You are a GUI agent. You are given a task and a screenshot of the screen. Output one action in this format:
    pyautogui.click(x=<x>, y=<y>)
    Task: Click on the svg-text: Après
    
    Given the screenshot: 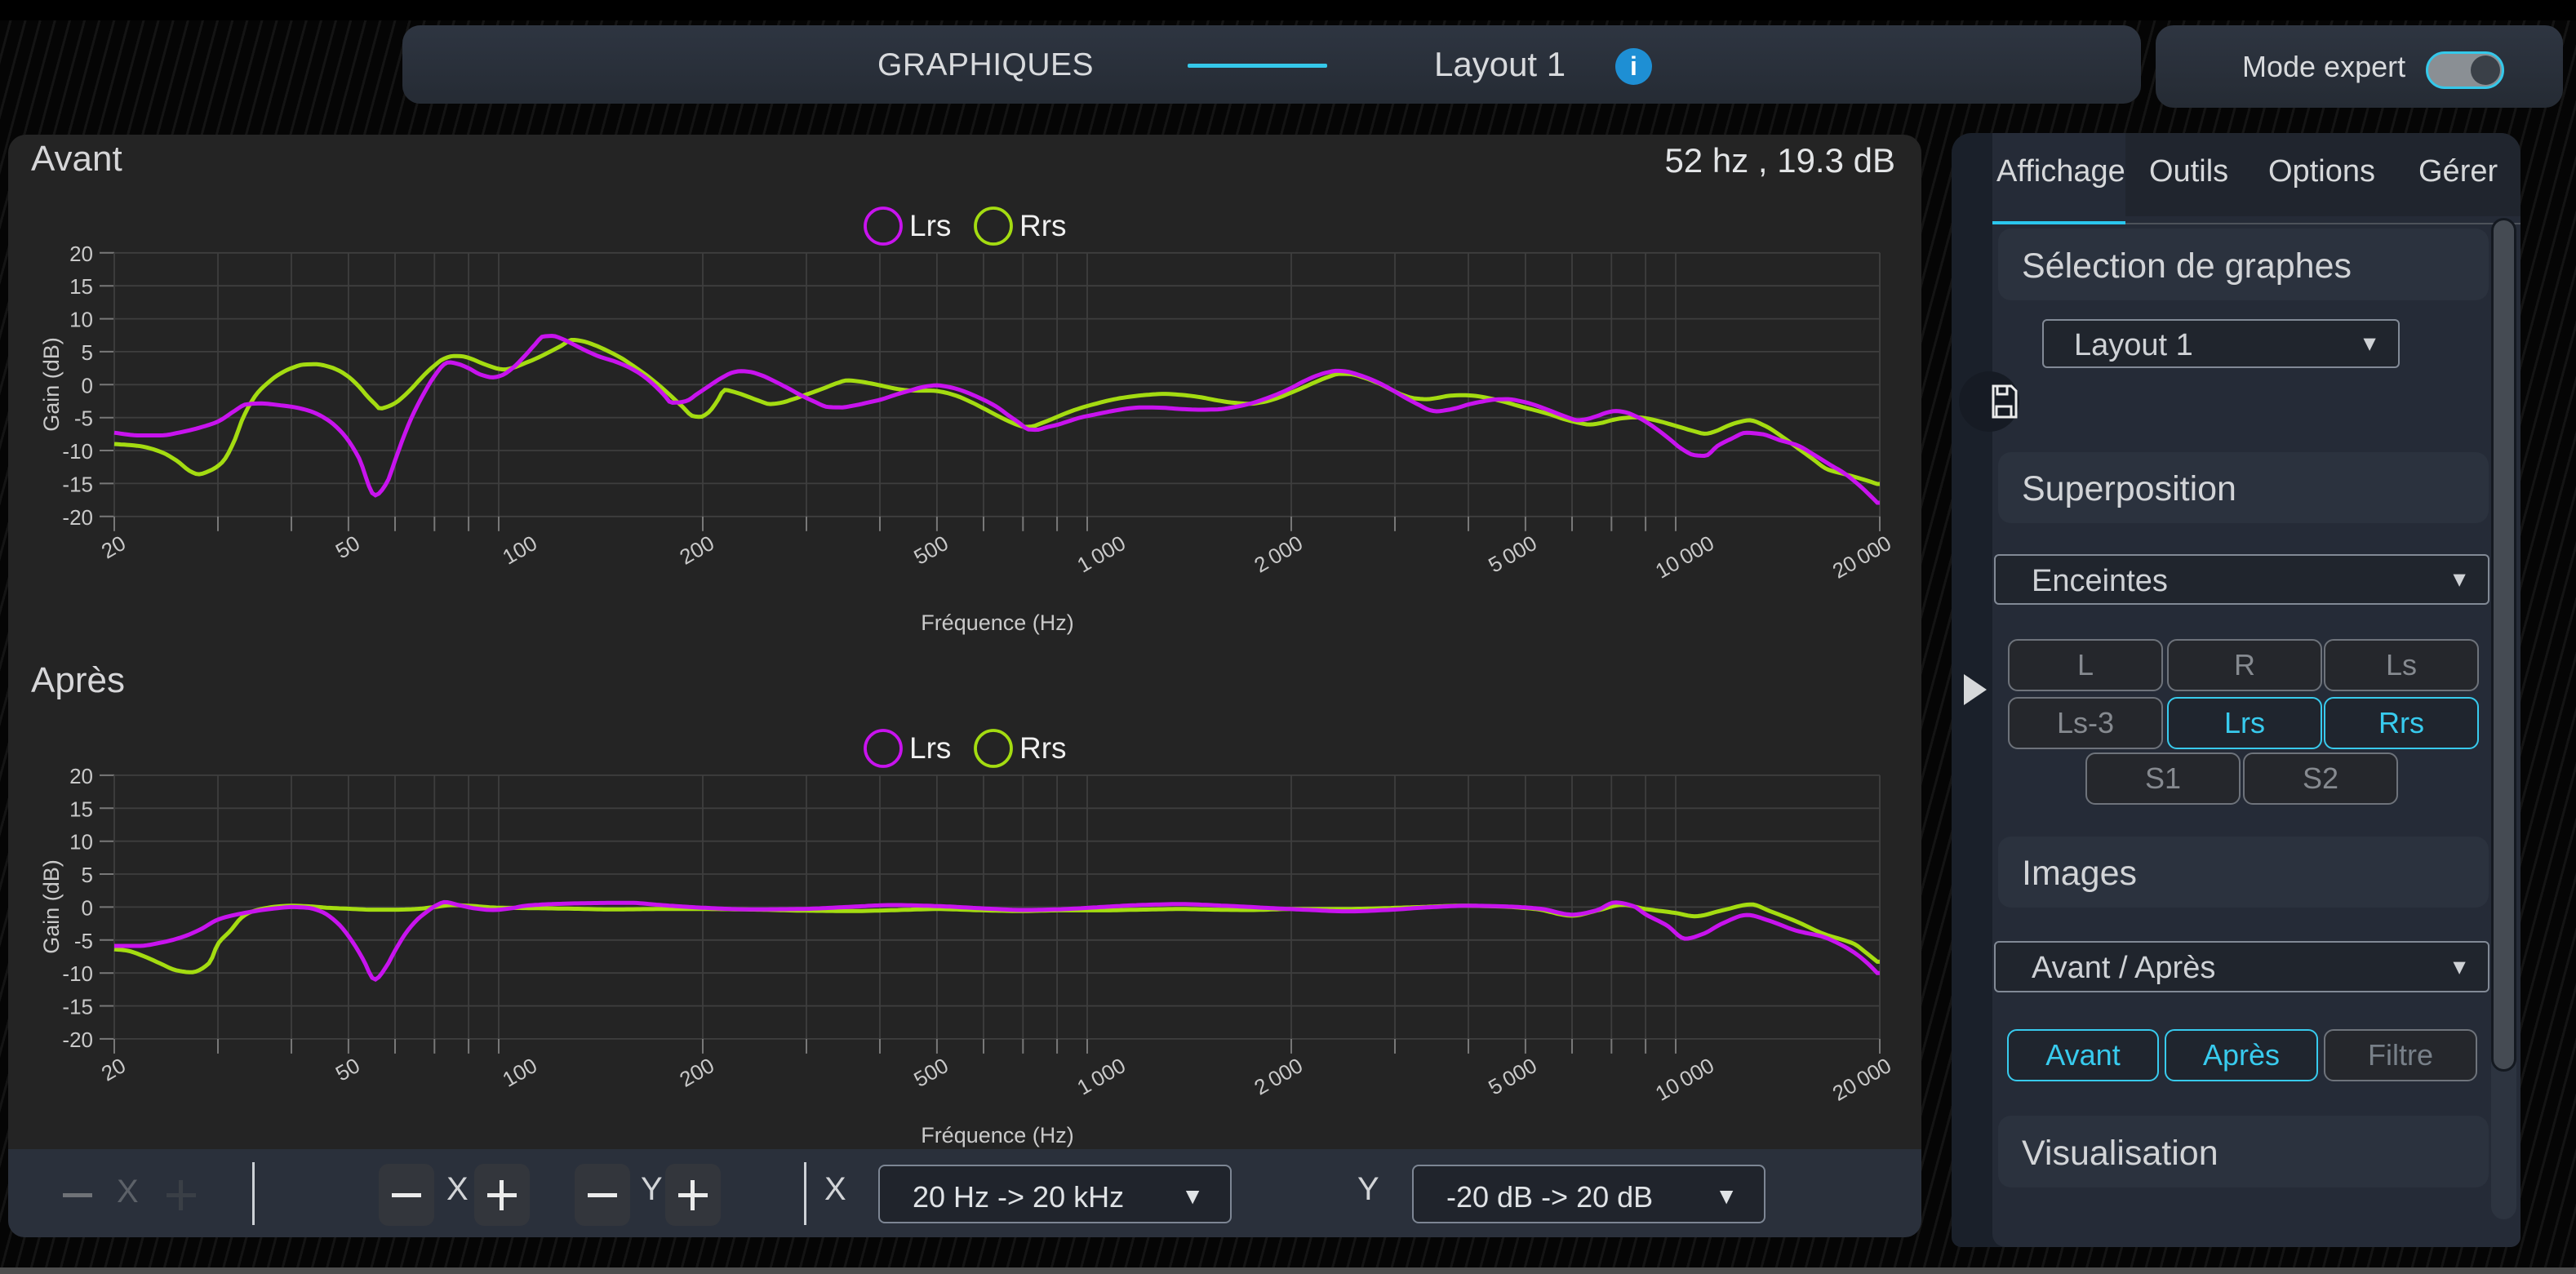 What is the action you would take?
    pyautogui.click(x=78, y=680)
    